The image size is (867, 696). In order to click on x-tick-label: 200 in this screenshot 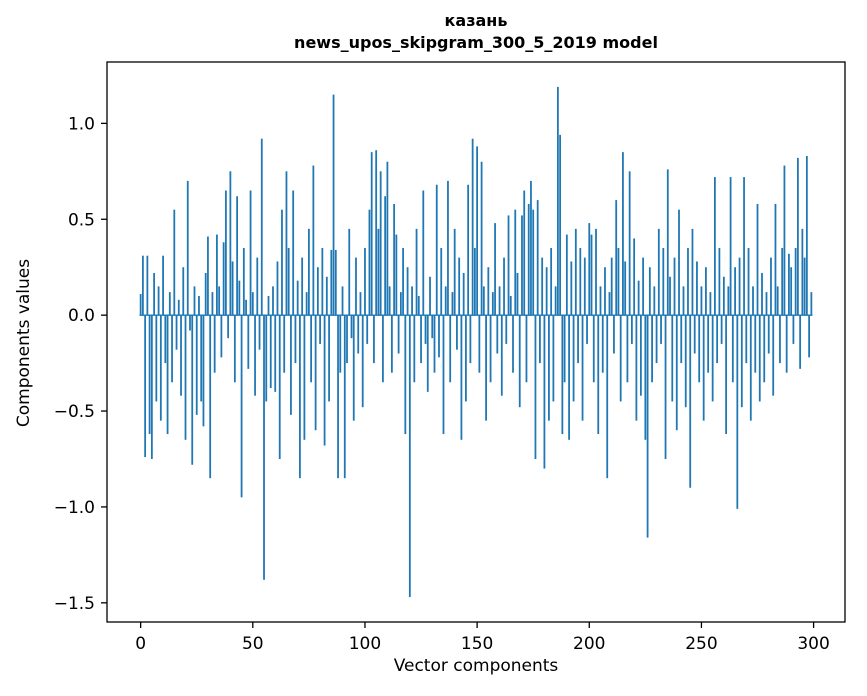, I will do `click(589, 644)`.